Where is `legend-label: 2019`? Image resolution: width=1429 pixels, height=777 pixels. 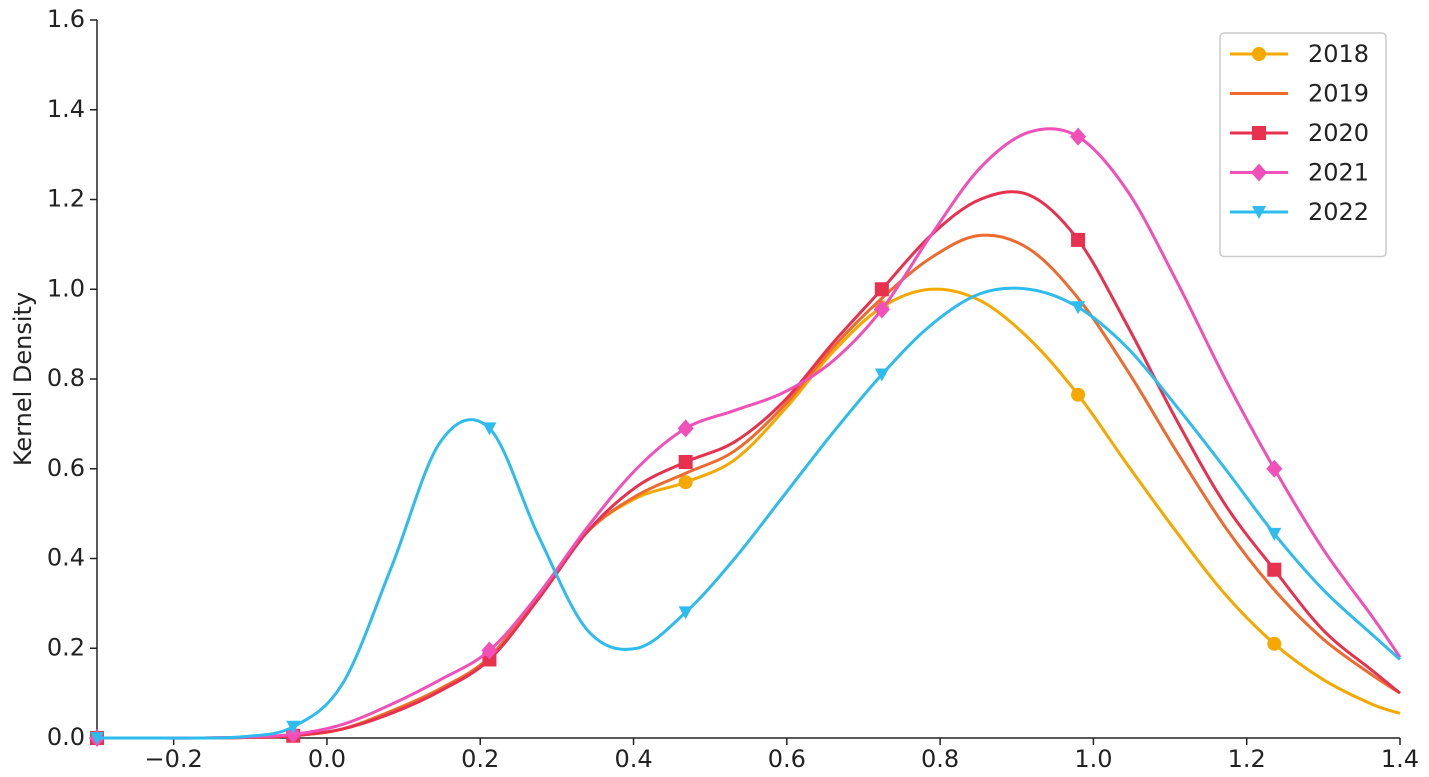 legend-label: 2019 is located at coordinates (1338, 94).